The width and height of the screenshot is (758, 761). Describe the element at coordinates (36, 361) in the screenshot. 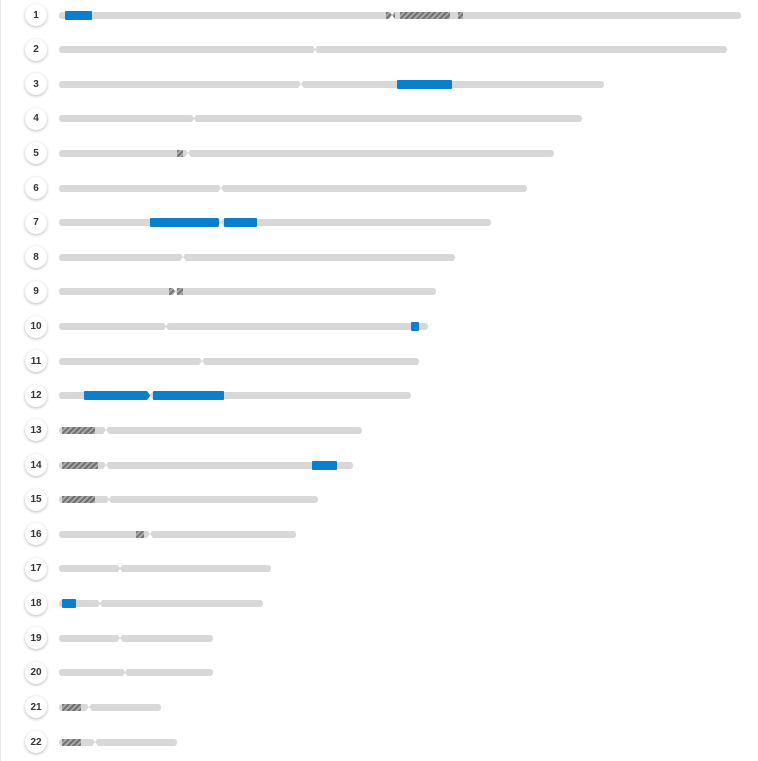

I see `chromosome-number-badge: 11` at that location.